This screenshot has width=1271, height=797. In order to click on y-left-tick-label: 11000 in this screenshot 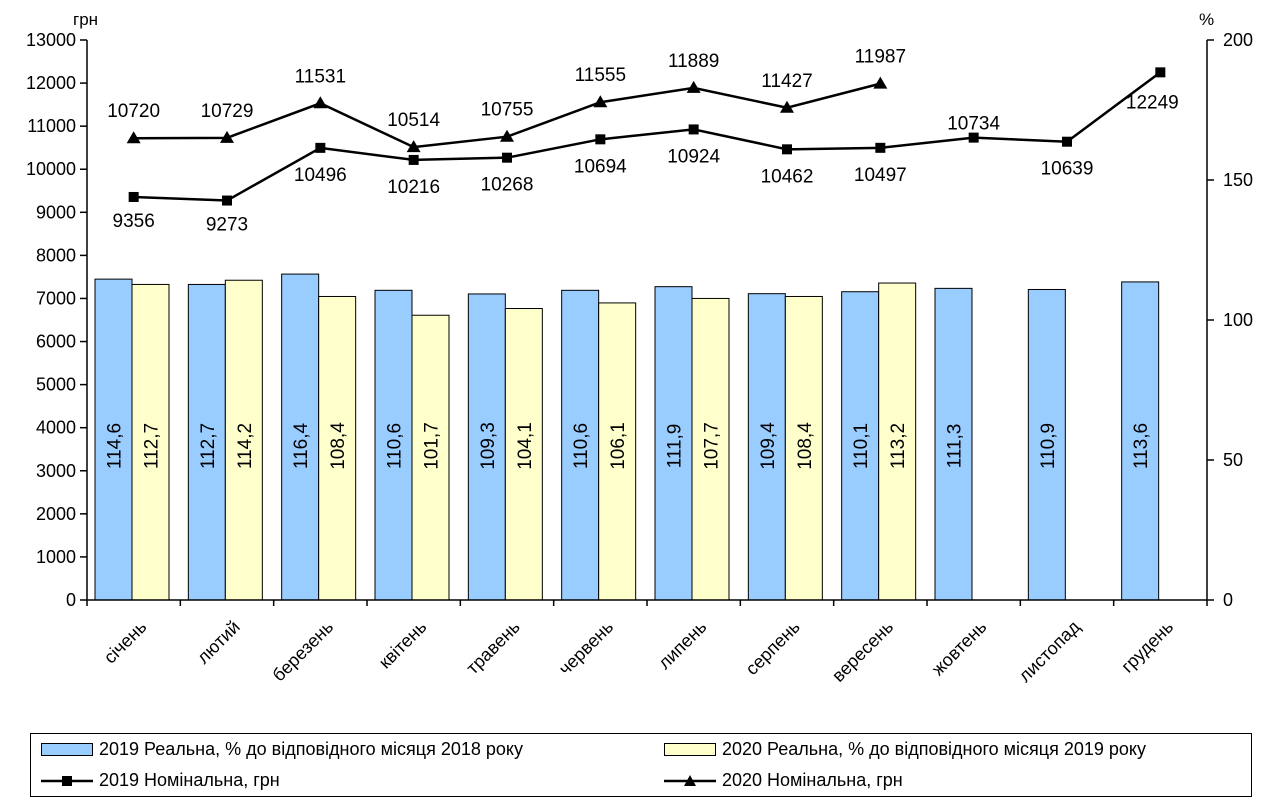, I will do `click(51, 126)`.